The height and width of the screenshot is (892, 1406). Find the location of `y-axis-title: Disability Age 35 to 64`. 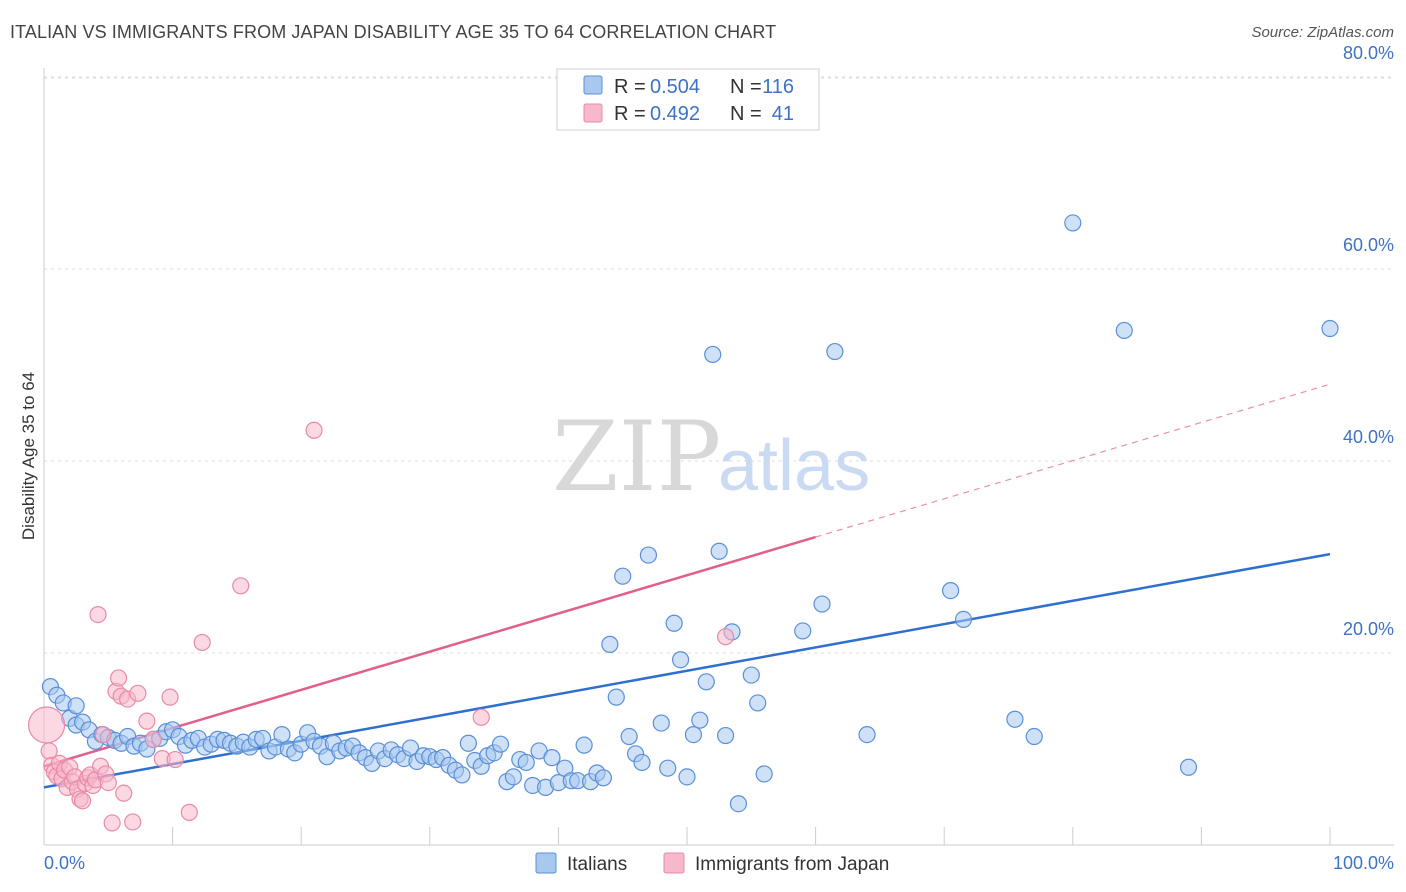

y-axis-title: Disability Age 35 to 64 is located at coordinates (28, 456).